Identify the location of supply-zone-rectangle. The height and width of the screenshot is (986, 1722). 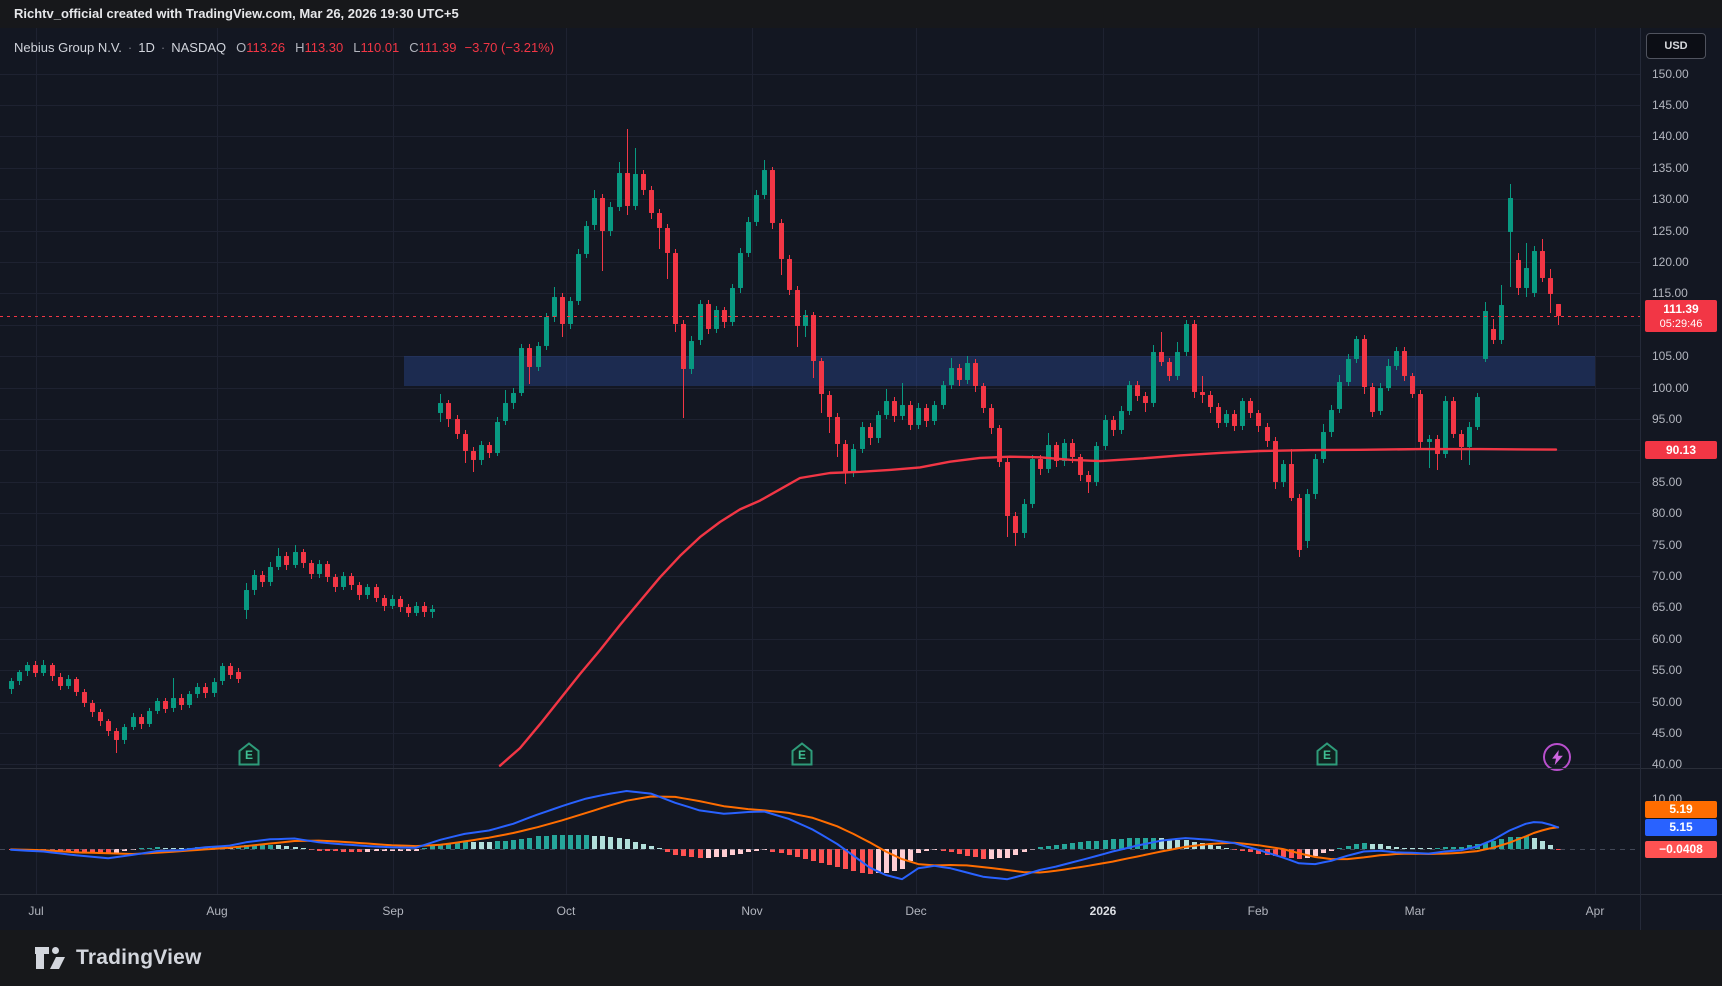
(999, 371).